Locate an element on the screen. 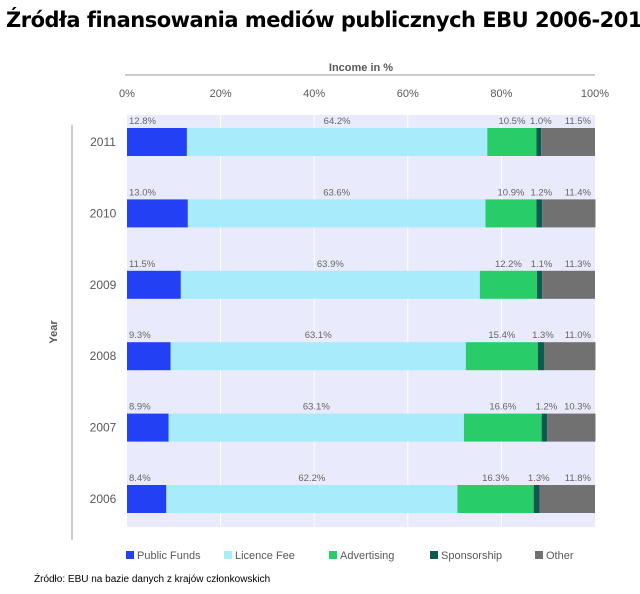 Image resolution: width=640 pixels, height=594 pixels. y-axis-title: Year is located at coordinates (54, 332).